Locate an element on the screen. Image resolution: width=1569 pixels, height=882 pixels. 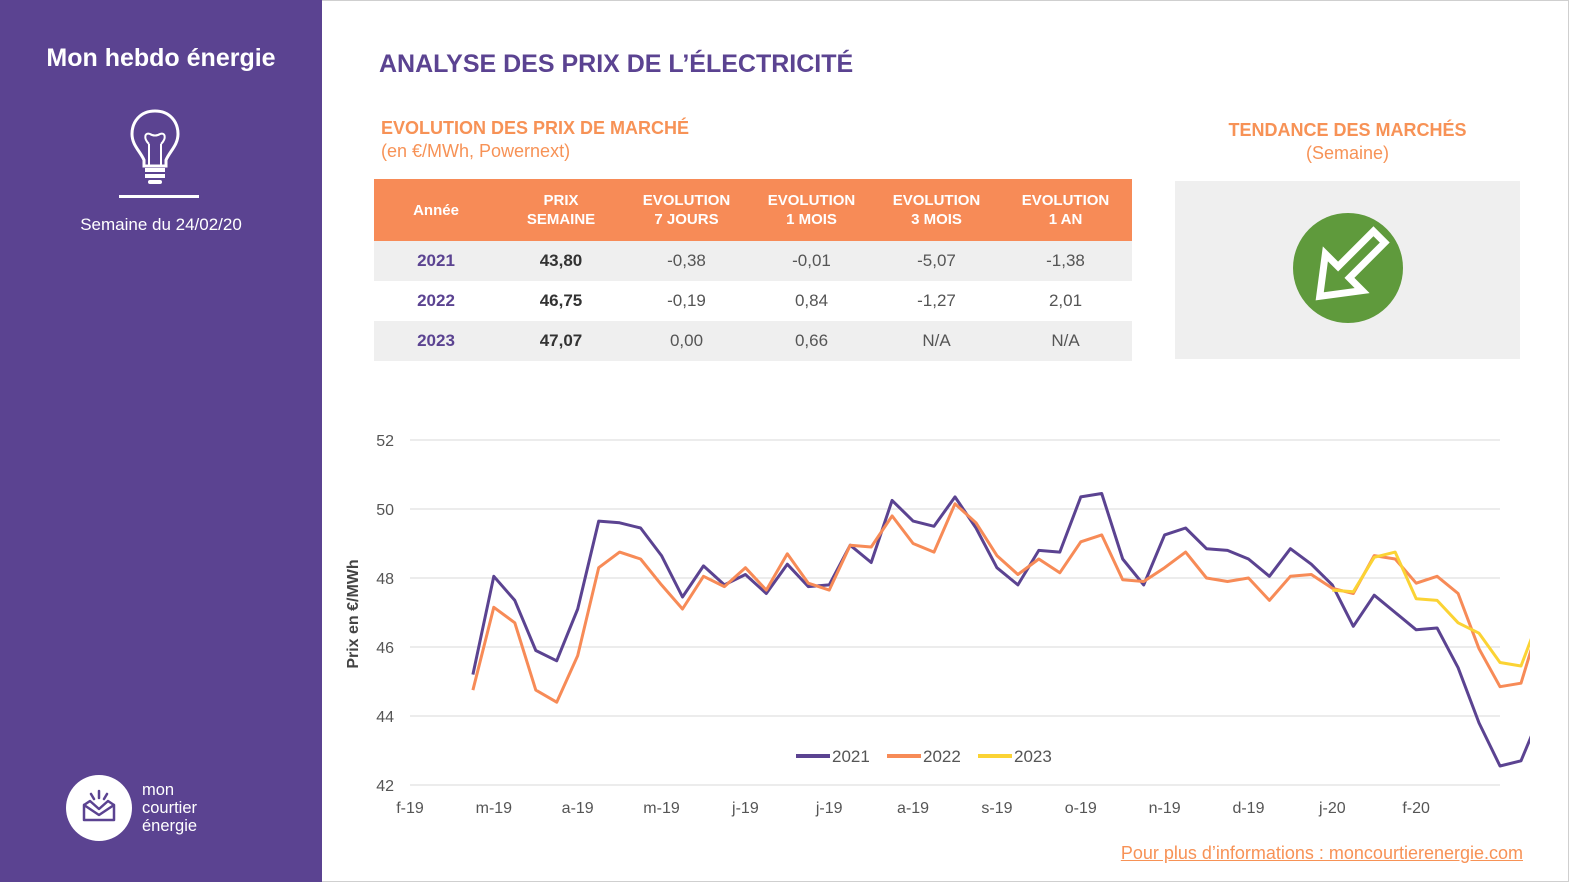
cell-evo-3m: -1,27 is located at coordinates (936, 301).